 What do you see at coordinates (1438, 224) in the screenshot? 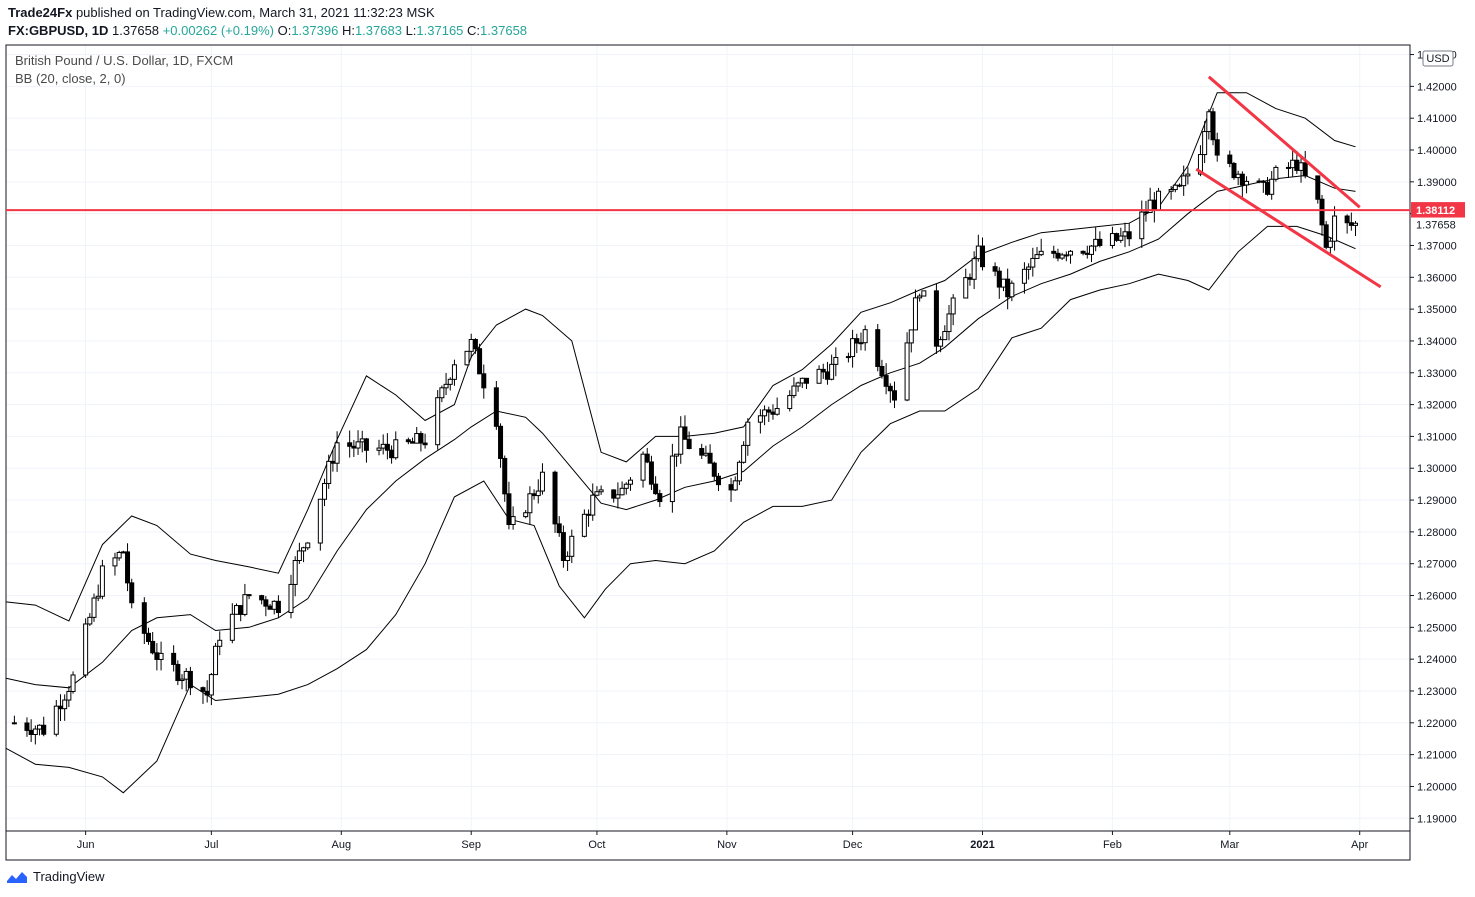
I see `last-price-badge` at bounding box center [1438, 224].